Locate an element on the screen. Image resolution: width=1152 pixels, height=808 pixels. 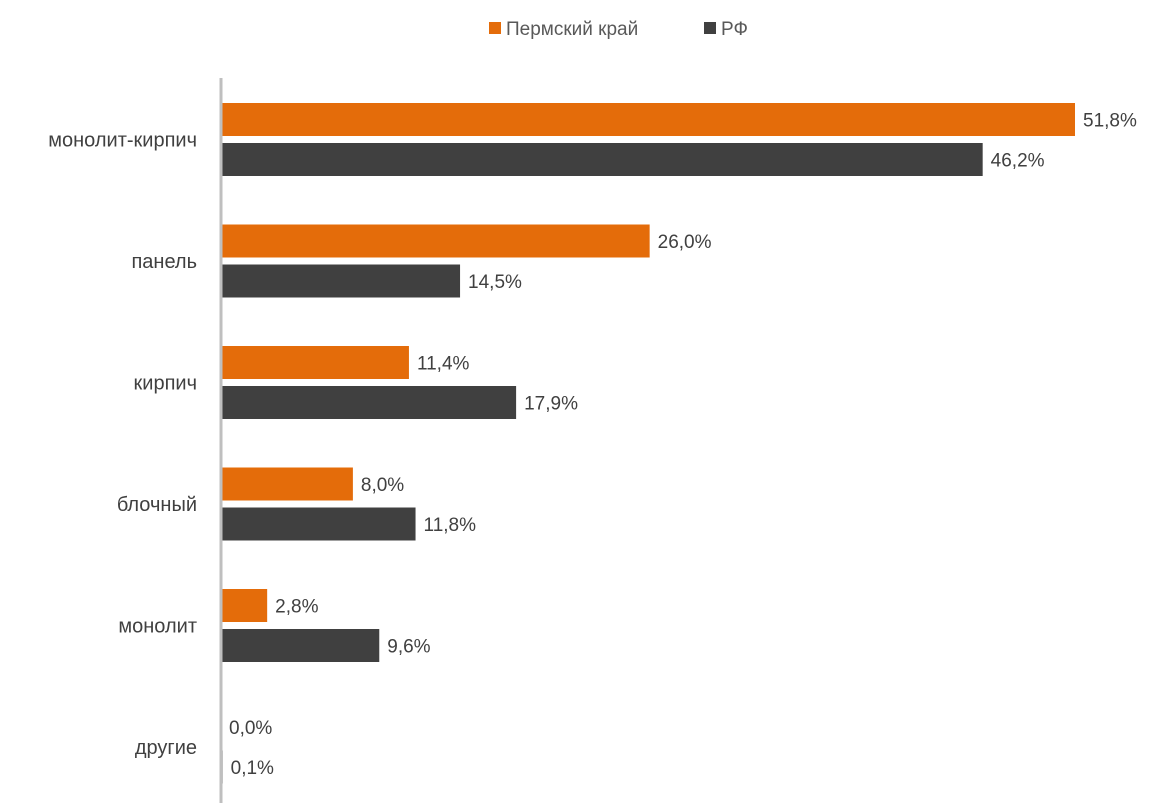
data-label: 51,8% is located at coordinates (1110, 121).